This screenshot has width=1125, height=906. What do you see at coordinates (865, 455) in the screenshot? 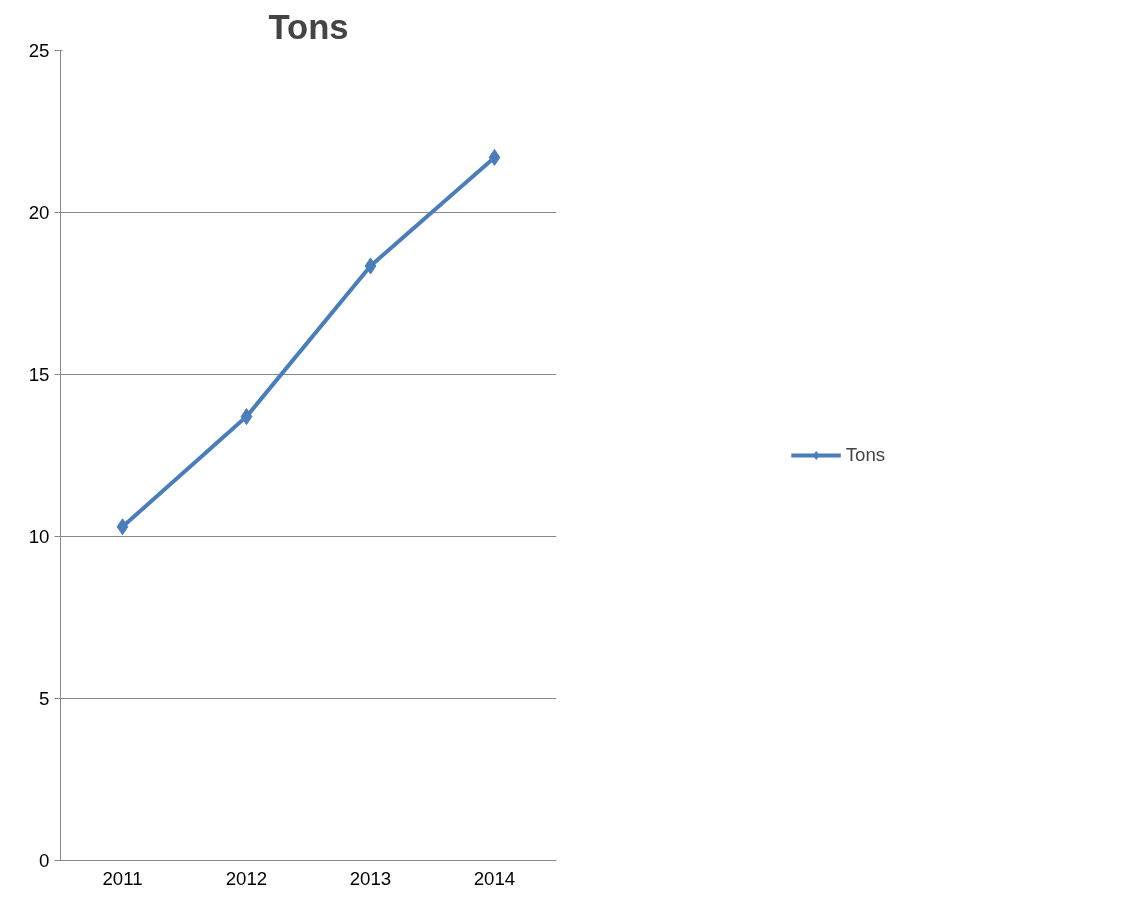
I see `legend-label: Tons` at bounding box center [865, 455].